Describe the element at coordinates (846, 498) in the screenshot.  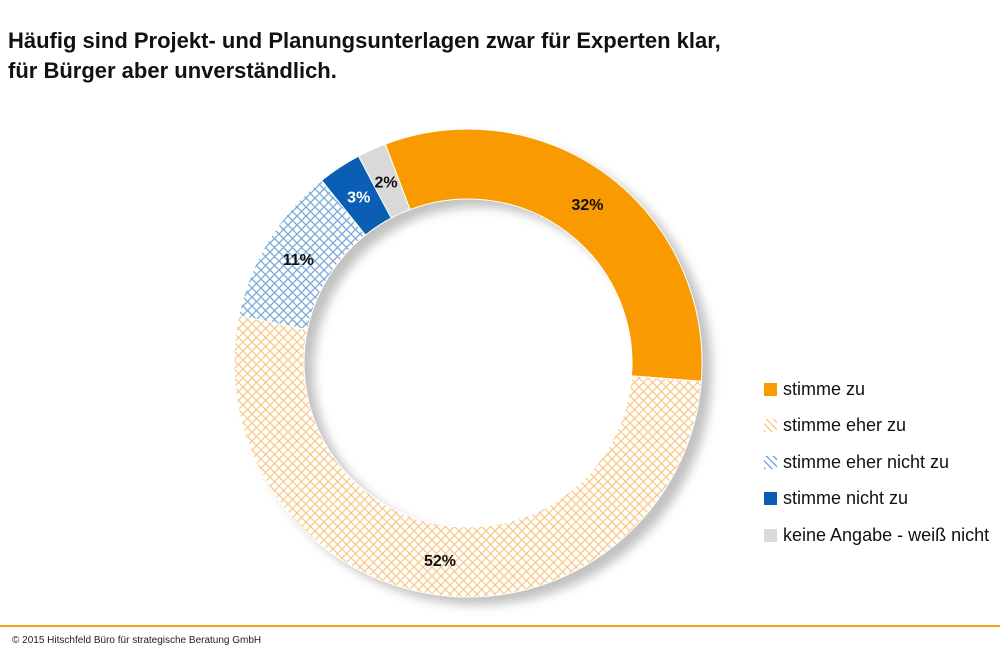
I see `legend-label: stimme nicht zu` at that location.